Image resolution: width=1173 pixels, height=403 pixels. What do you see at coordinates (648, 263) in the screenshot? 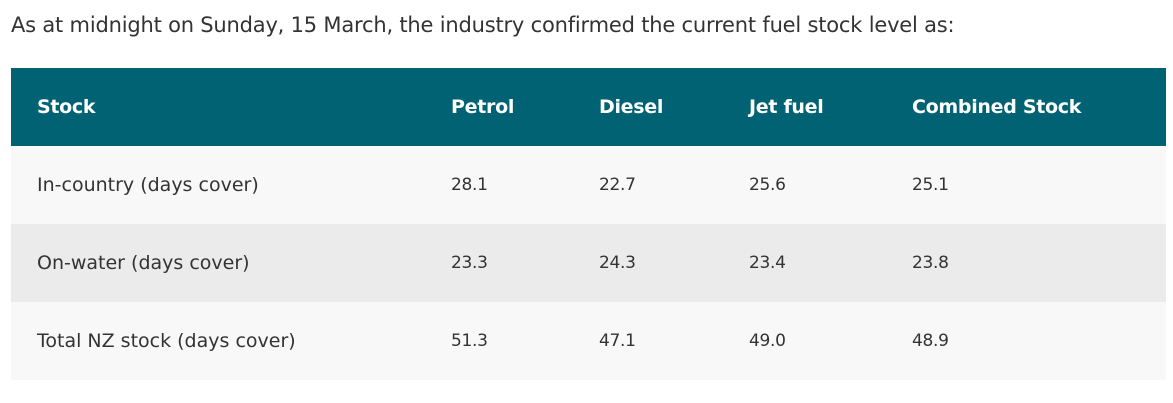
I see `cell-diesel: 24.3` at bounding box center [648, 263].